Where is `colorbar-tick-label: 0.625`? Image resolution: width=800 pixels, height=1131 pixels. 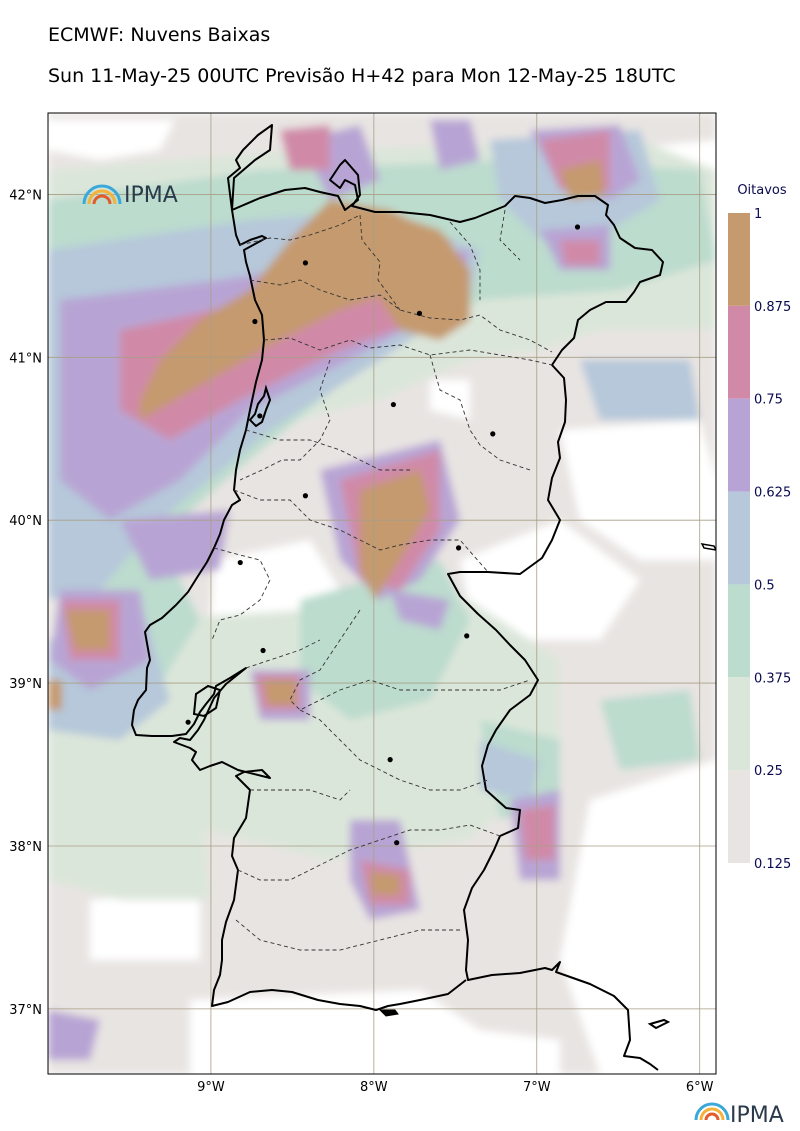 colorbar-tick-label: 0.625 is located at coordinates (772, 493).